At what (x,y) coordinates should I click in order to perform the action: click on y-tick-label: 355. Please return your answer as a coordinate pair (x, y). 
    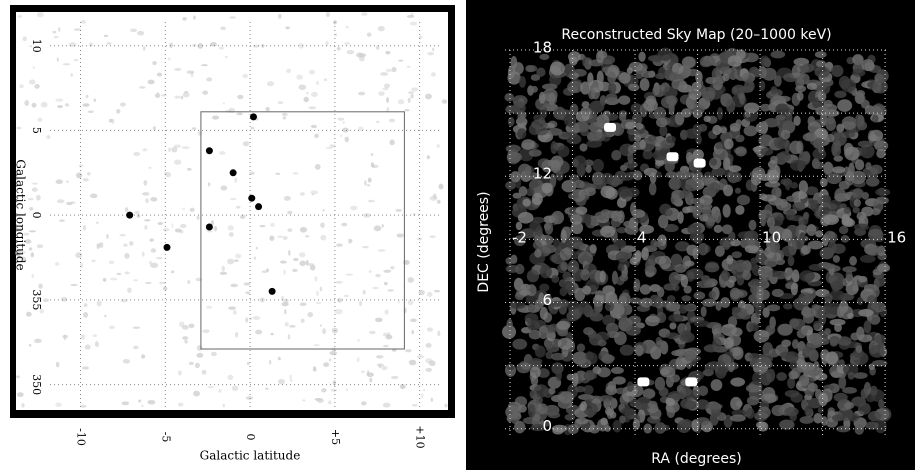
    Looking at the image, I should click on (36, 299).